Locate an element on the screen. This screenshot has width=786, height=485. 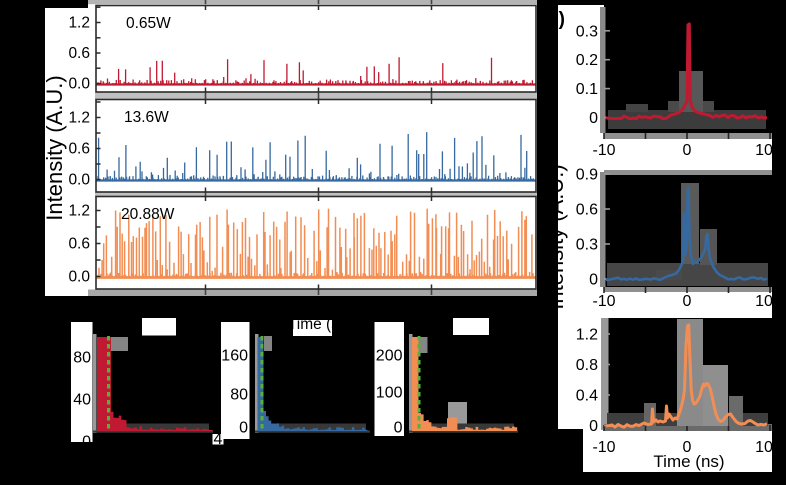
svg-text: 100 is located at coordinates (389, 393).